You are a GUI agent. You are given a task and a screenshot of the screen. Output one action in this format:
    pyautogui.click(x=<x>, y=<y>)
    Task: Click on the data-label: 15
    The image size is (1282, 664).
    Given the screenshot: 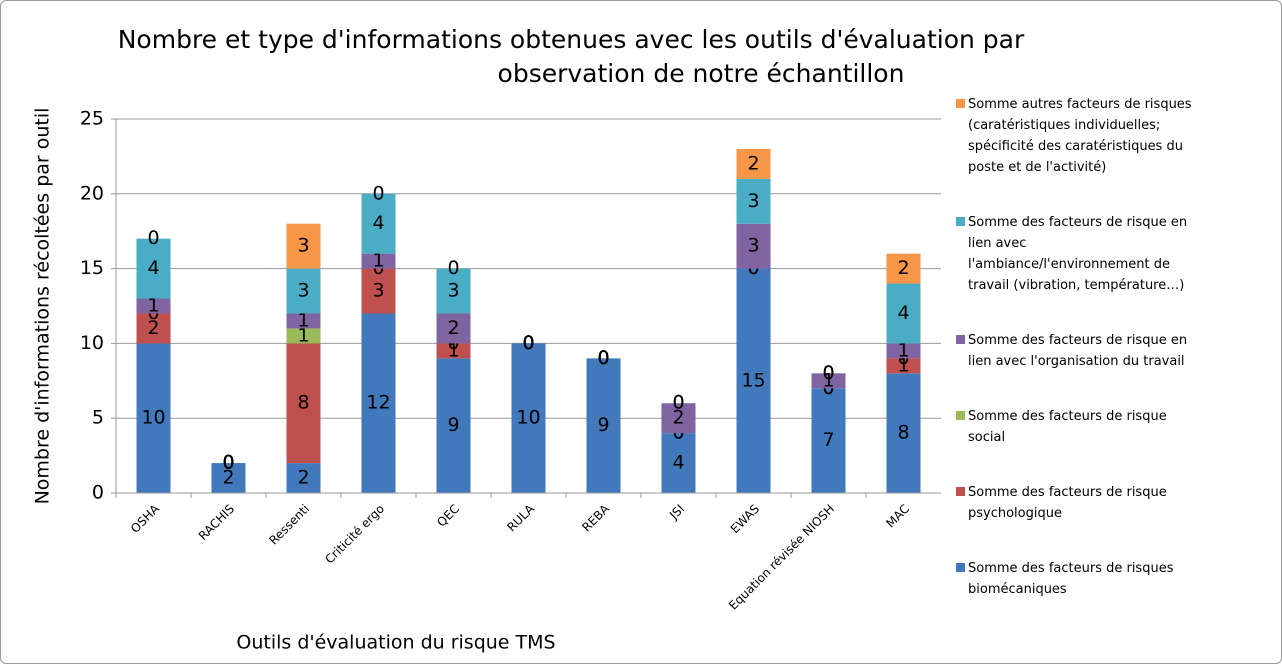 What is the action you would take?
    pyautogui.click(x=753, y=380)
    